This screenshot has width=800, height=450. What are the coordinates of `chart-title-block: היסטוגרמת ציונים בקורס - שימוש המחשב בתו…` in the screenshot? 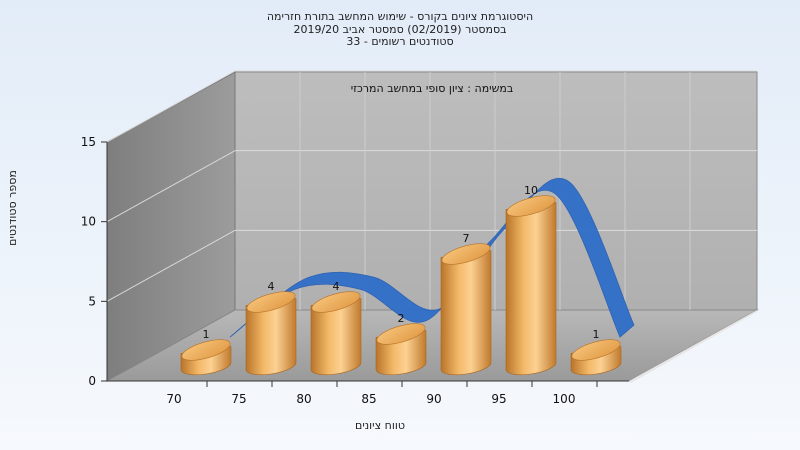 It's located at (400, 29).